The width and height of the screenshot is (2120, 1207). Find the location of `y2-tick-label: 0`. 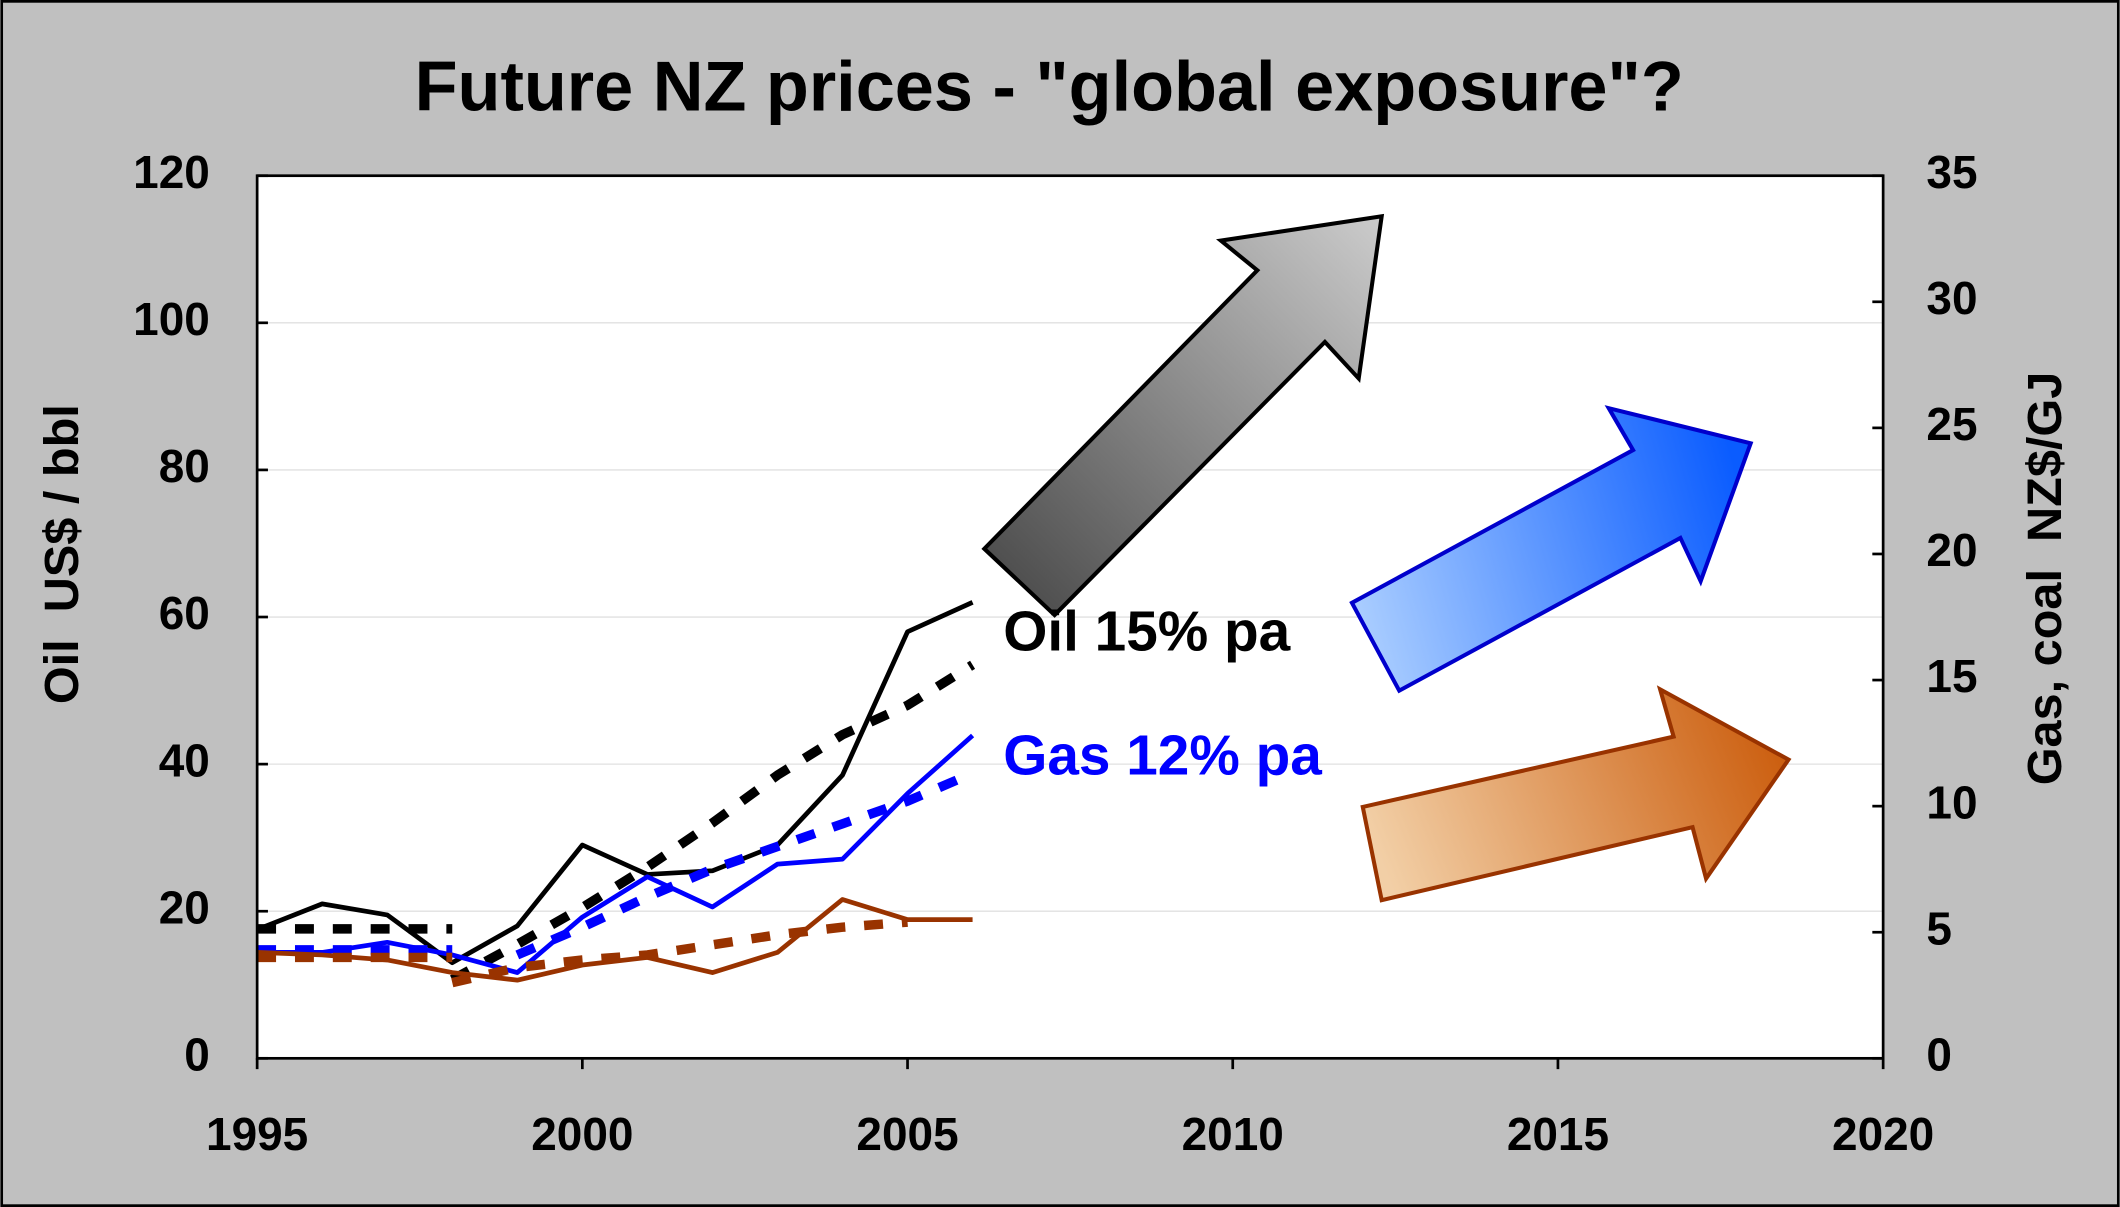

y2-tick-label: 0 is located at coordinates (1939, 1054).